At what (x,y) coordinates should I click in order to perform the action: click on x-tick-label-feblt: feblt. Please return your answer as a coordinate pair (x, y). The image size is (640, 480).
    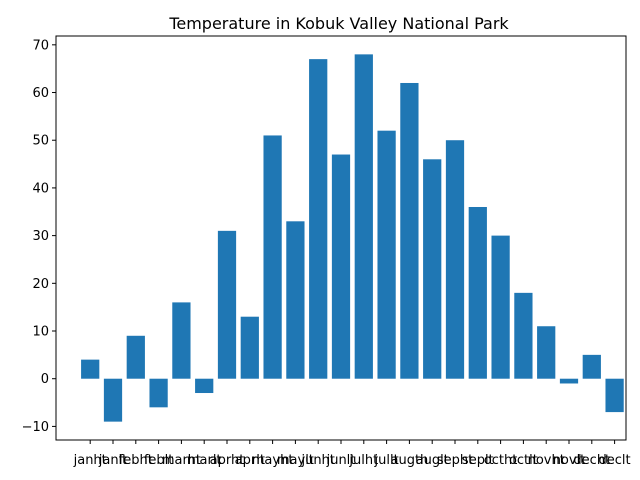
    Looking at the image, I should click on (159, 460).